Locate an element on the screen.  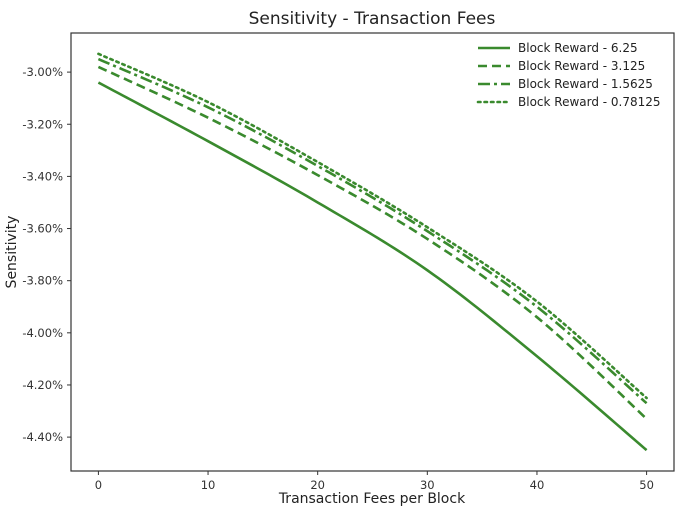
y-axis-label: Sensitivity is located at coordinates (12, 252).